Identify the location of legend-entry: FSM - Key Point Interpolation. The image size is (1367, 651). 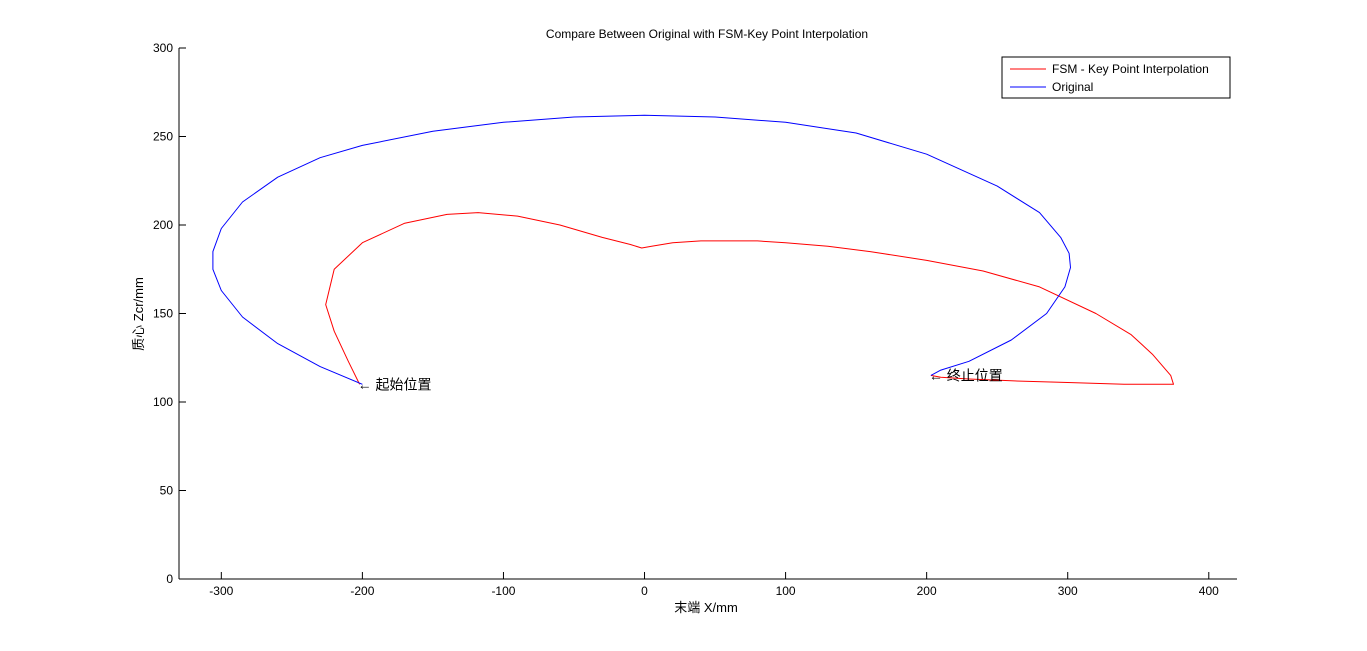
(1130, 69).